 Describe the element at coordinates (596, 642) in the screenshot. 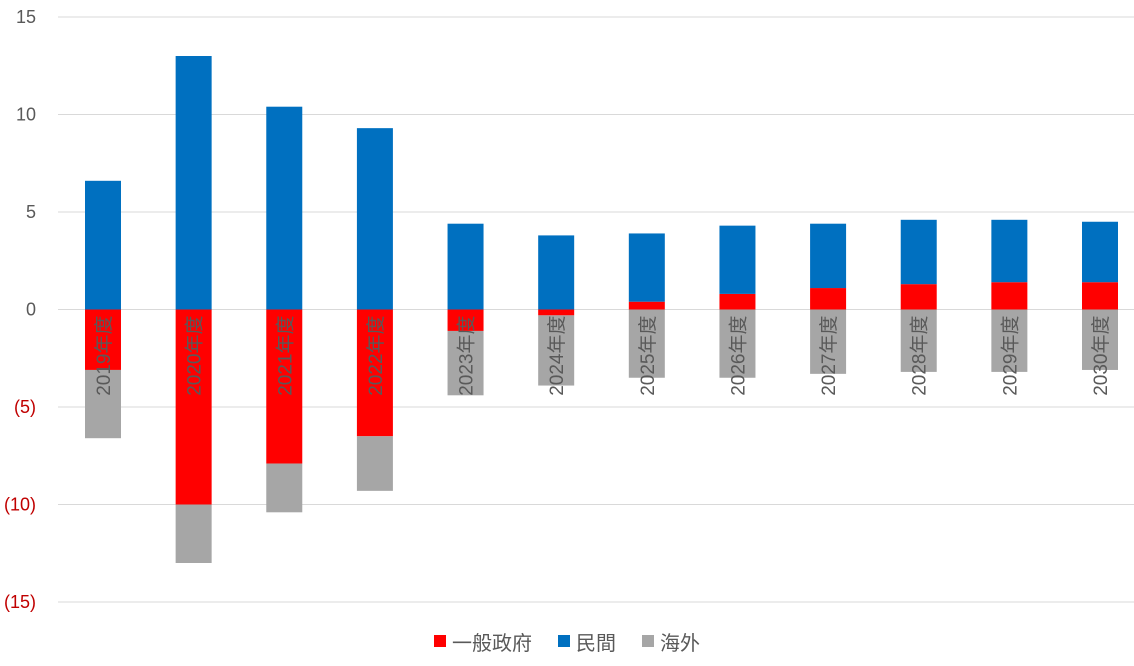

I see `legend-label-private: 民間` at that location.